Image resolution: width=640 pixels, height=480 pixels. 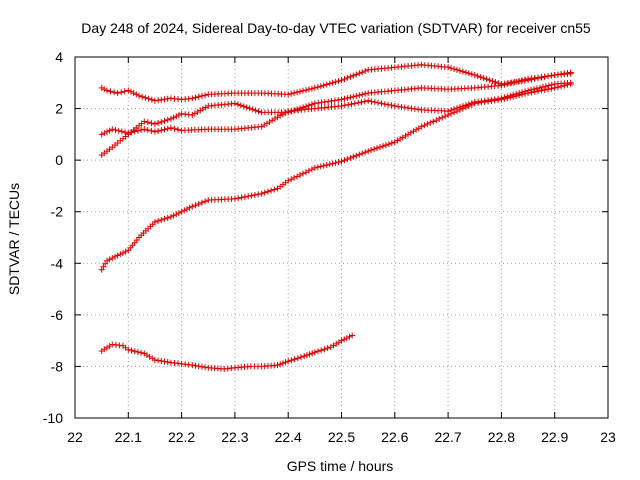 What do you see at coordinates (57, 263) in the screenshot?
I see `y-tick-label: -4` at bounding box center [57, 263].